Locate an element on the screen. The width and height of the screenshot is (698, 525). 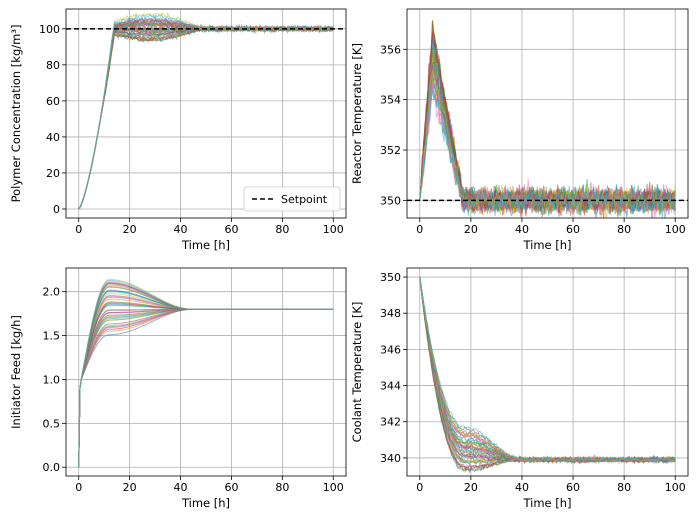
y-tick-label: 344 is located at coordinates (390, 386).